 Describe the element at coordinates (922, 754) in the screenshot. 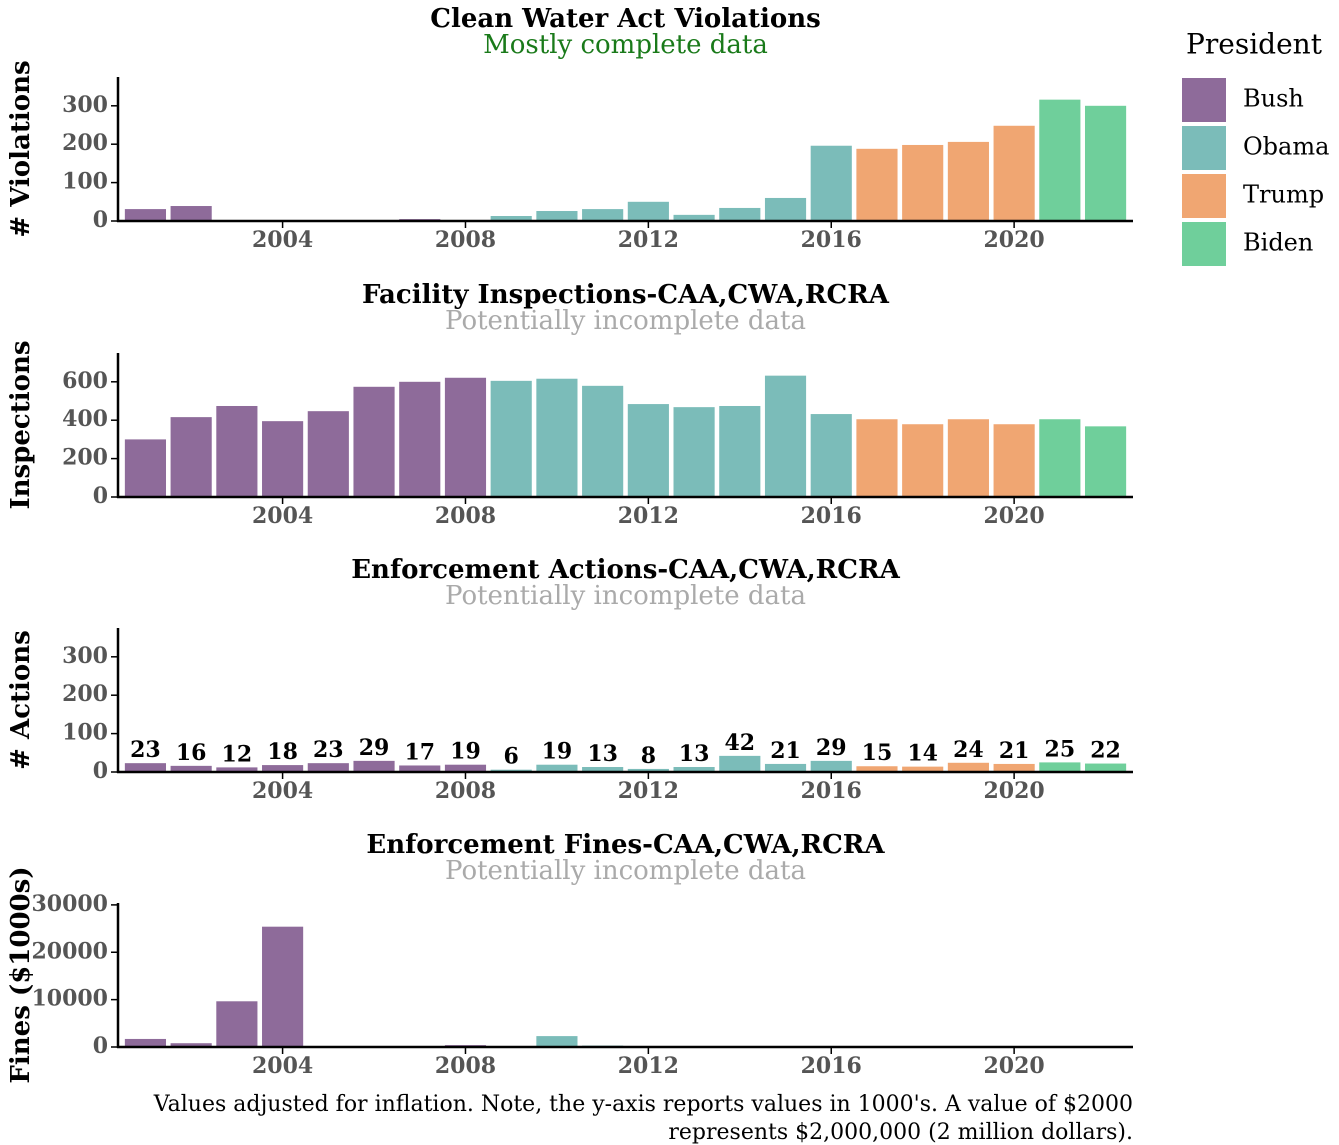

I see `data-label: 14` at that location.